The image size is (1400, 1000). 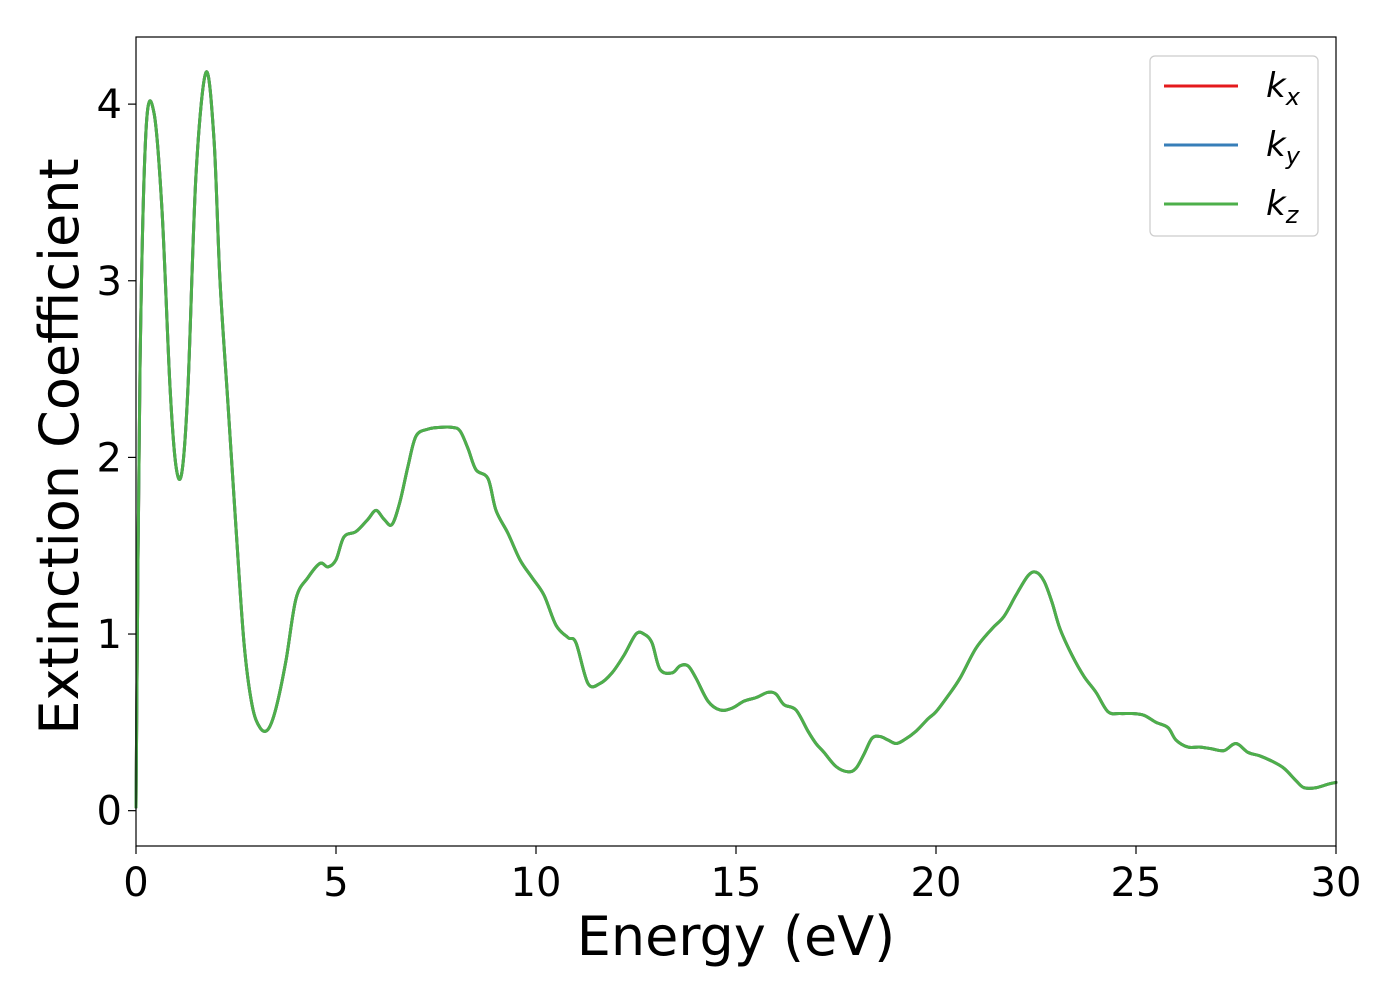 I want to click on y-tick-label: 1, so click(x=109, y=635).